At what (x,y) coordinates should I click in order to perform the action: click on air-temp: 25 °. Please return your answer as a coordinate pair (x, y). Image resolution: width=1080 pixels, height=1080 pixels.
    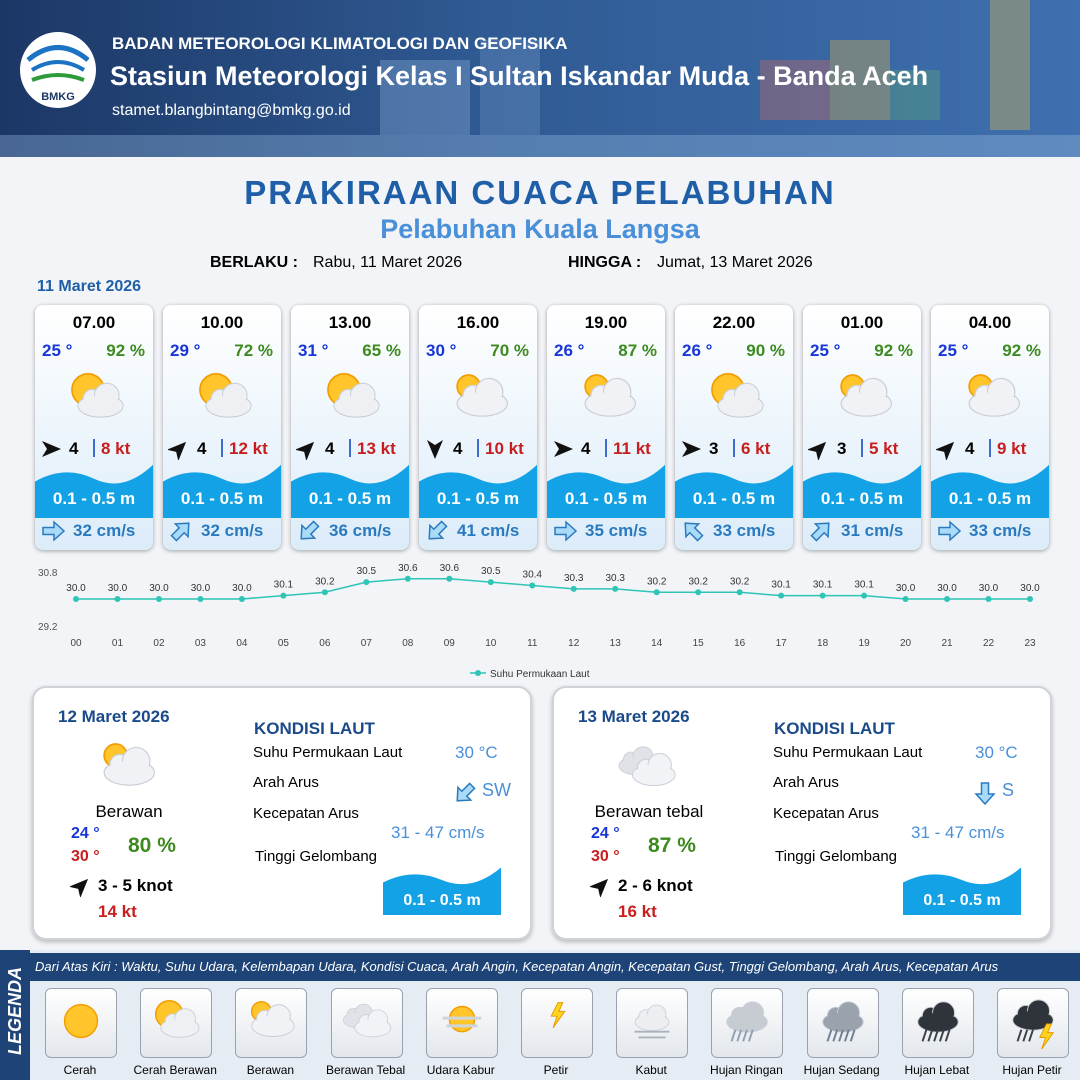
    Looking at the image, I should click on (953, 350).